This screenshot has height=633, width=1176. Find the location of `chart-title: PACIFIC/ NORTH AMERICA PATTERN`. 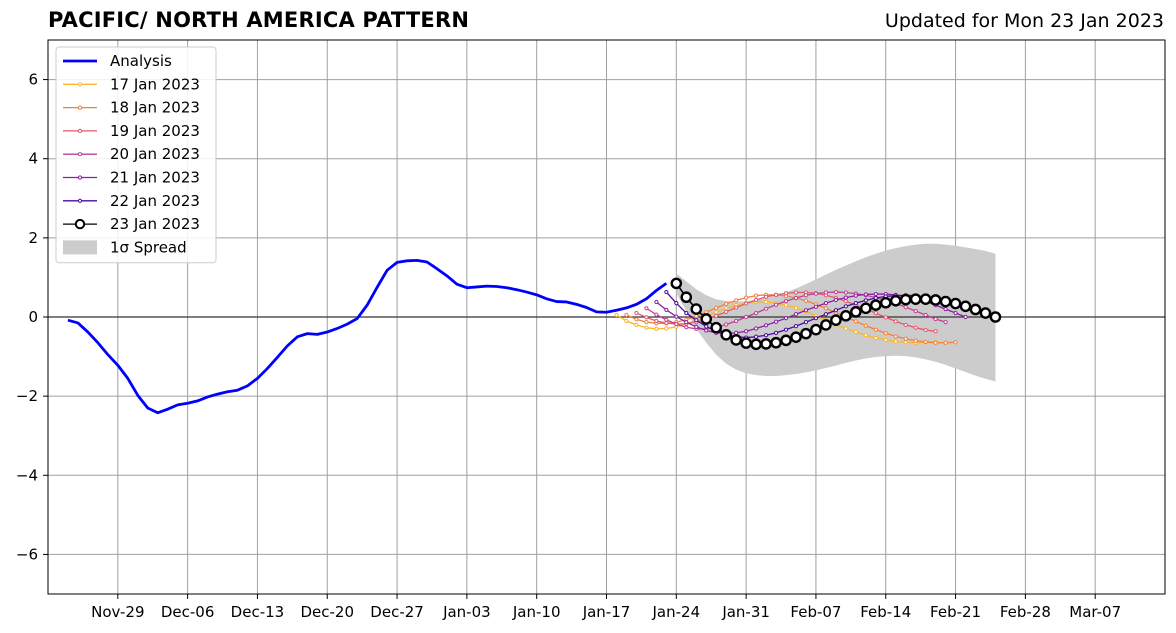

chart-title: PACIFIC/ NORTH AMERICA PATTERN is located at coordinates (259, 20).